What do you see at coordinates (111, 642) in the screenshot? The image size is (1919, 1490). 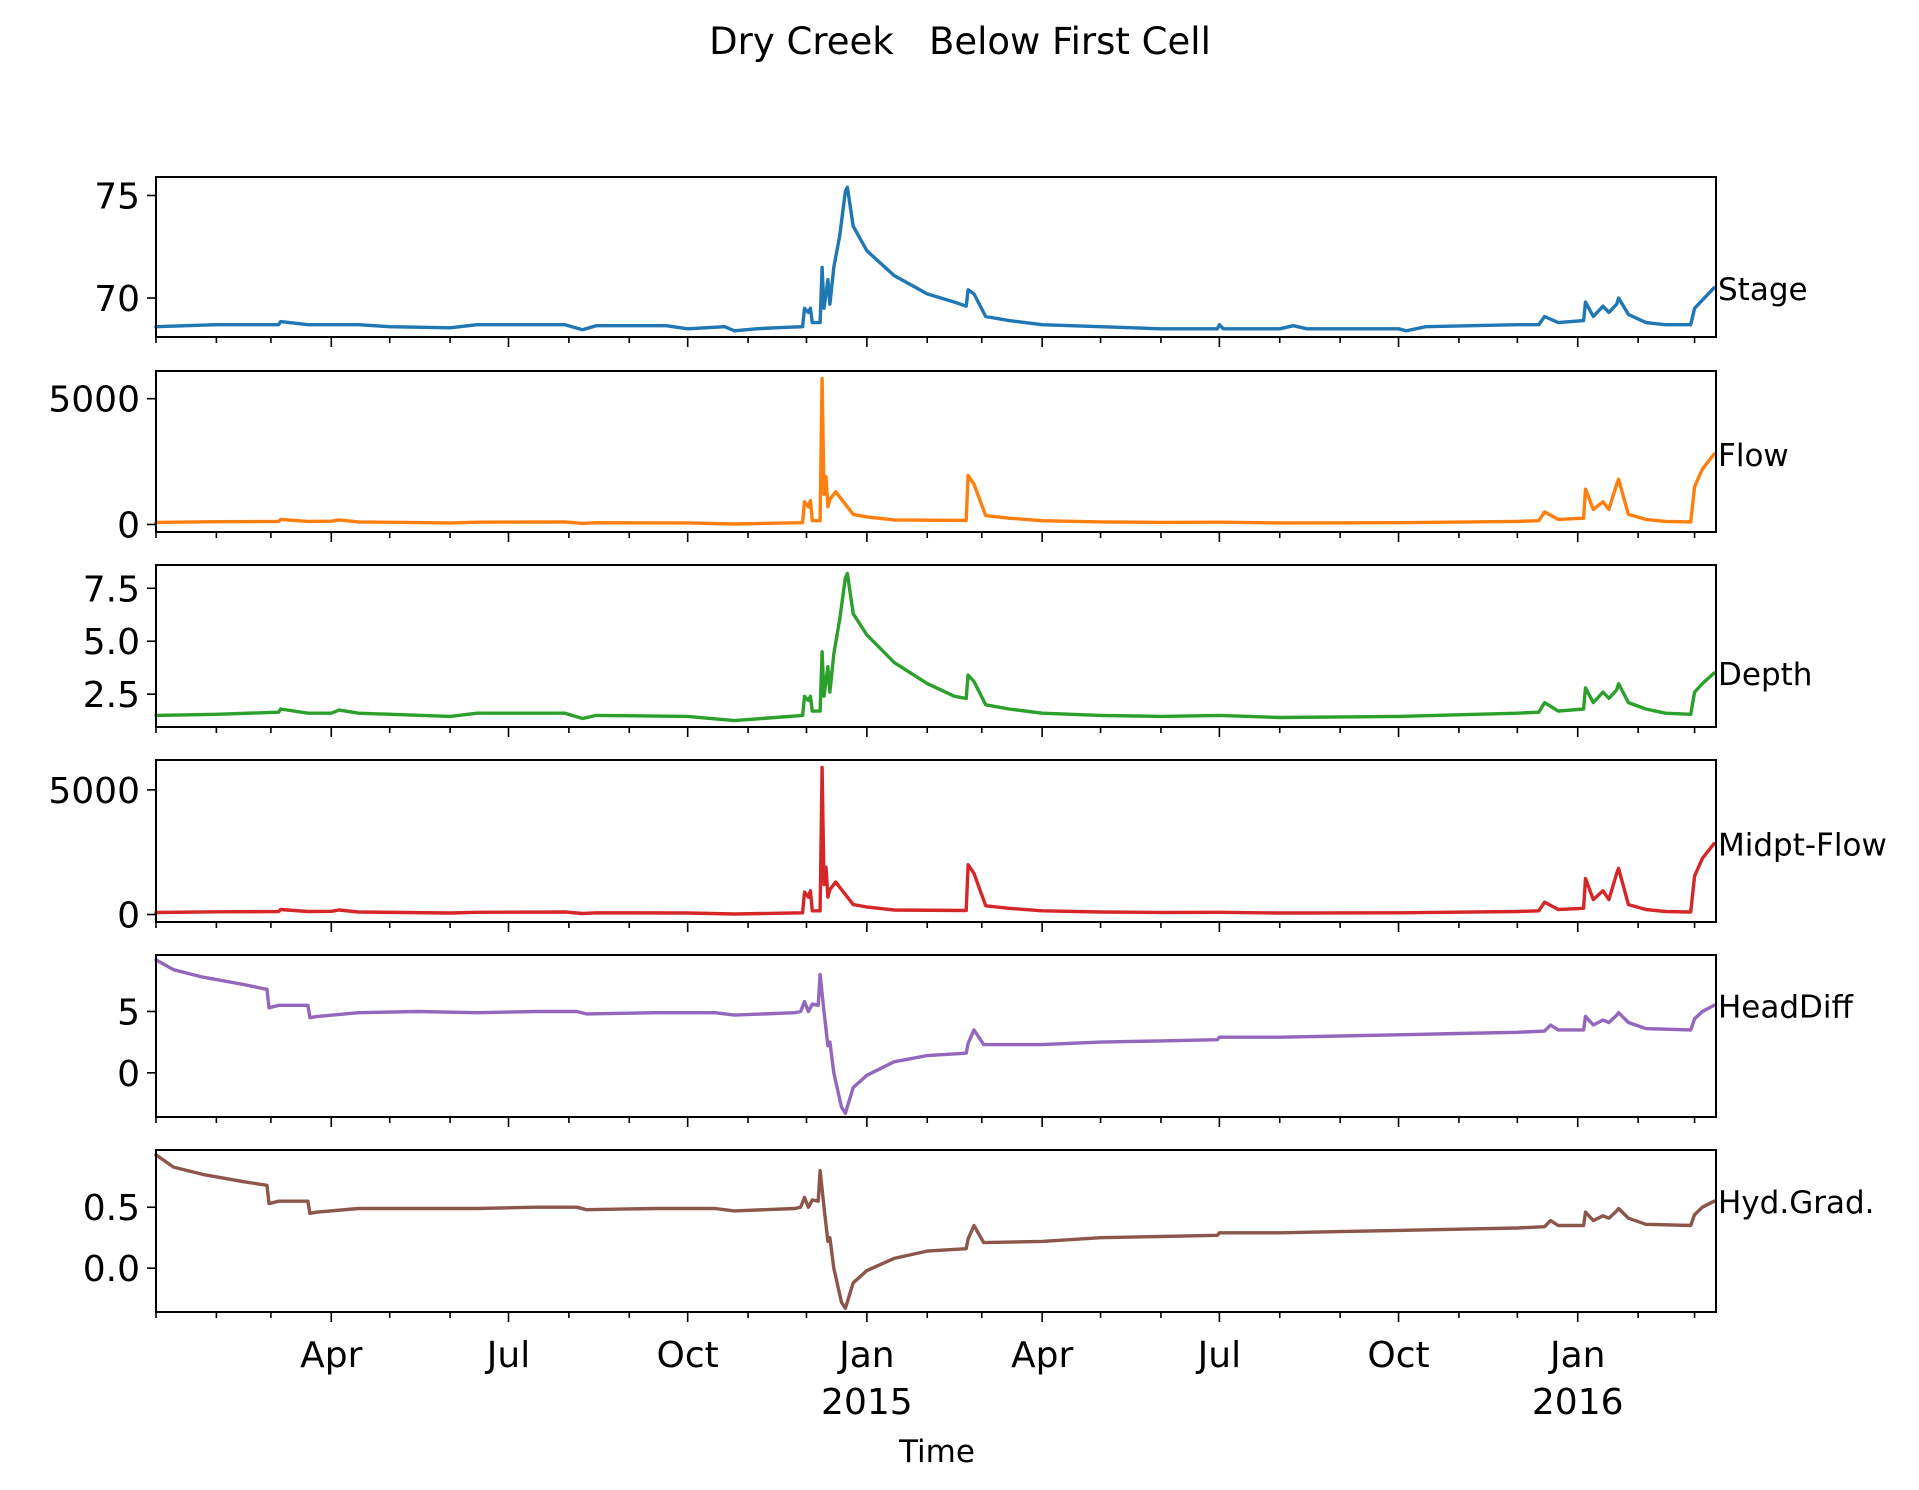 I see `y-tick-label: 5.0` at bounding box center [111, 642].